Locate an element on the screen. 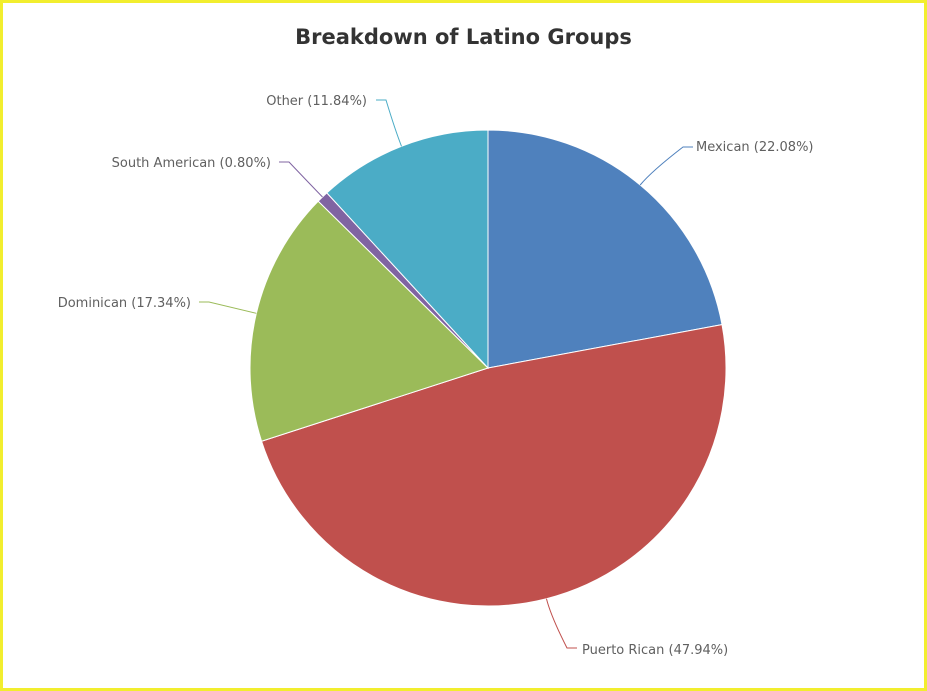  connector-south-american is located at coordinates (301, 179).